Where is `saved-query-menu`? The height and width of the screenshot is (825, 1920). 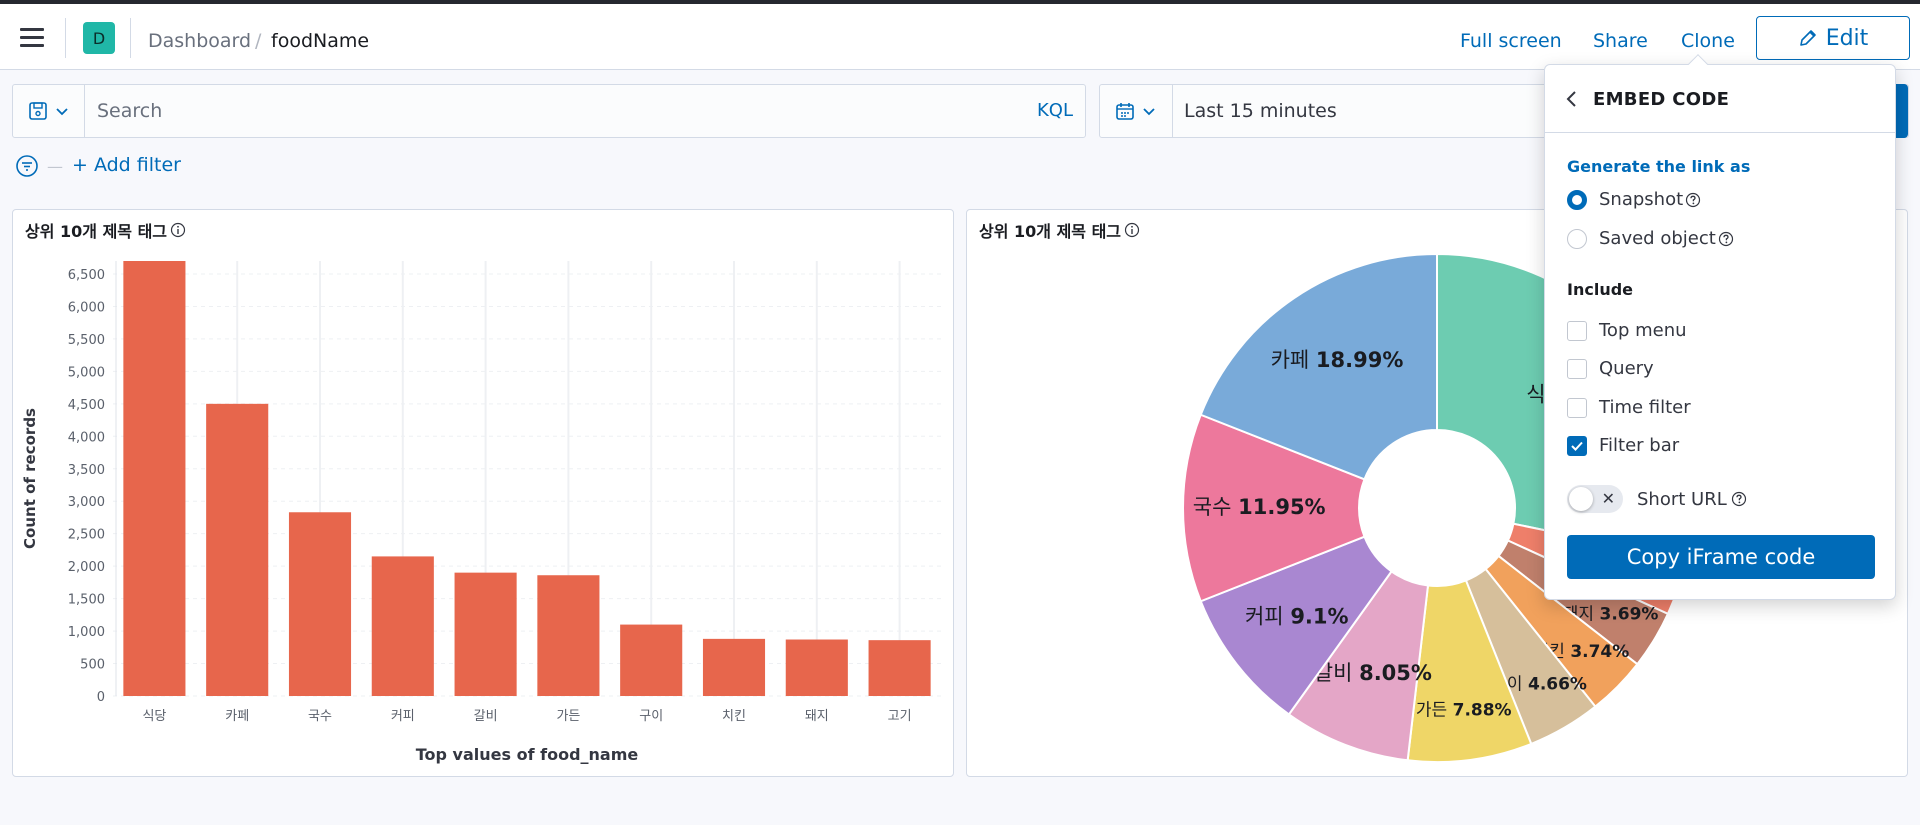
saved-query-menu is located at coordinates (49, 111).